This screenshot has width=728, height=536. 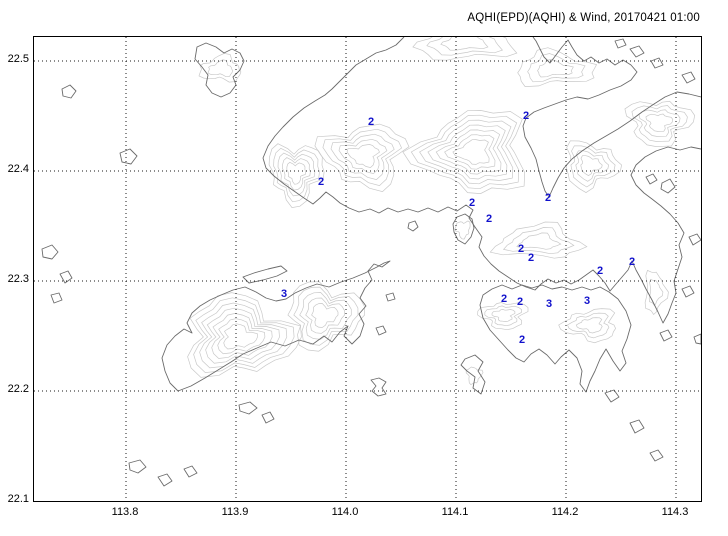 I want to click on y-tick-label: 22.3, so click(x=18, y=279).